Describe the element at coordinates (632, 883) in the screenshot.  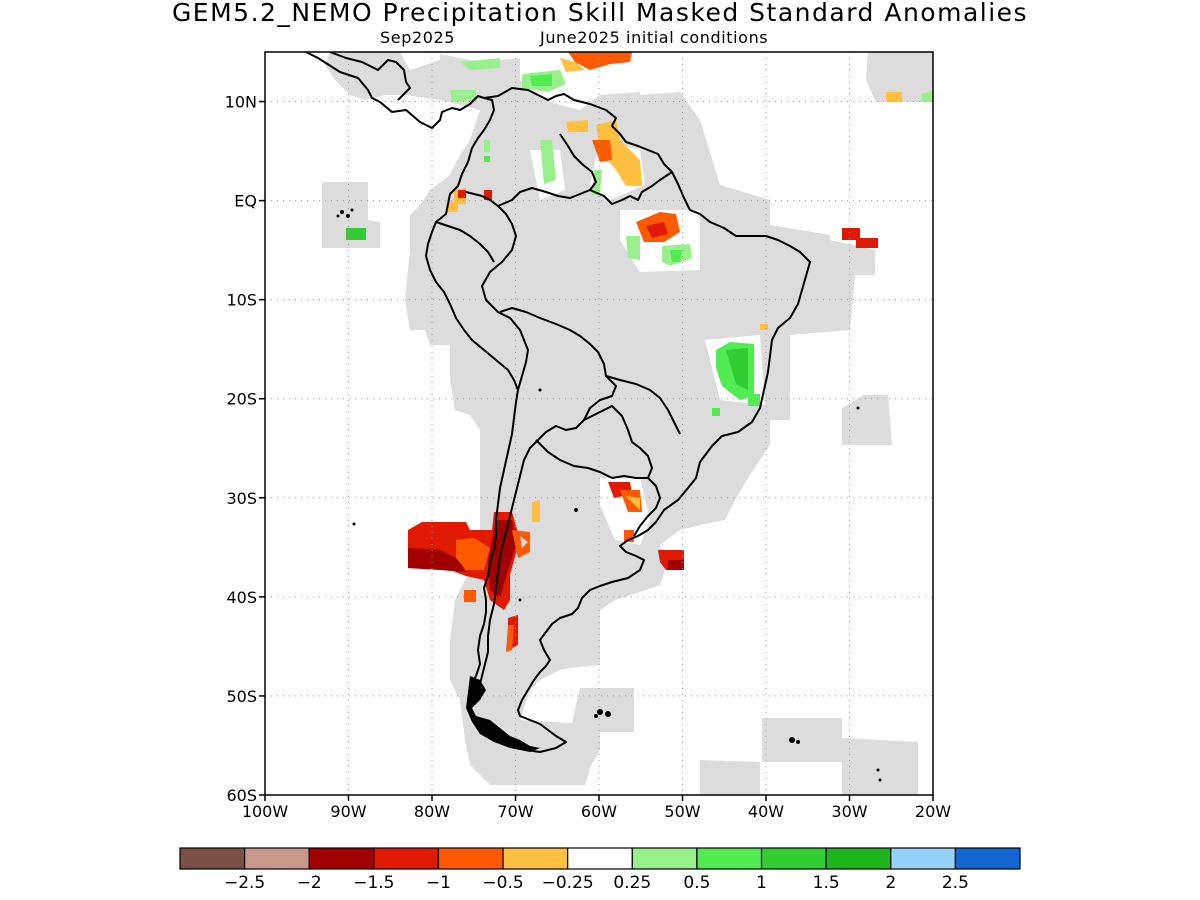
I see `colorbar-label: 0.25` at that location.